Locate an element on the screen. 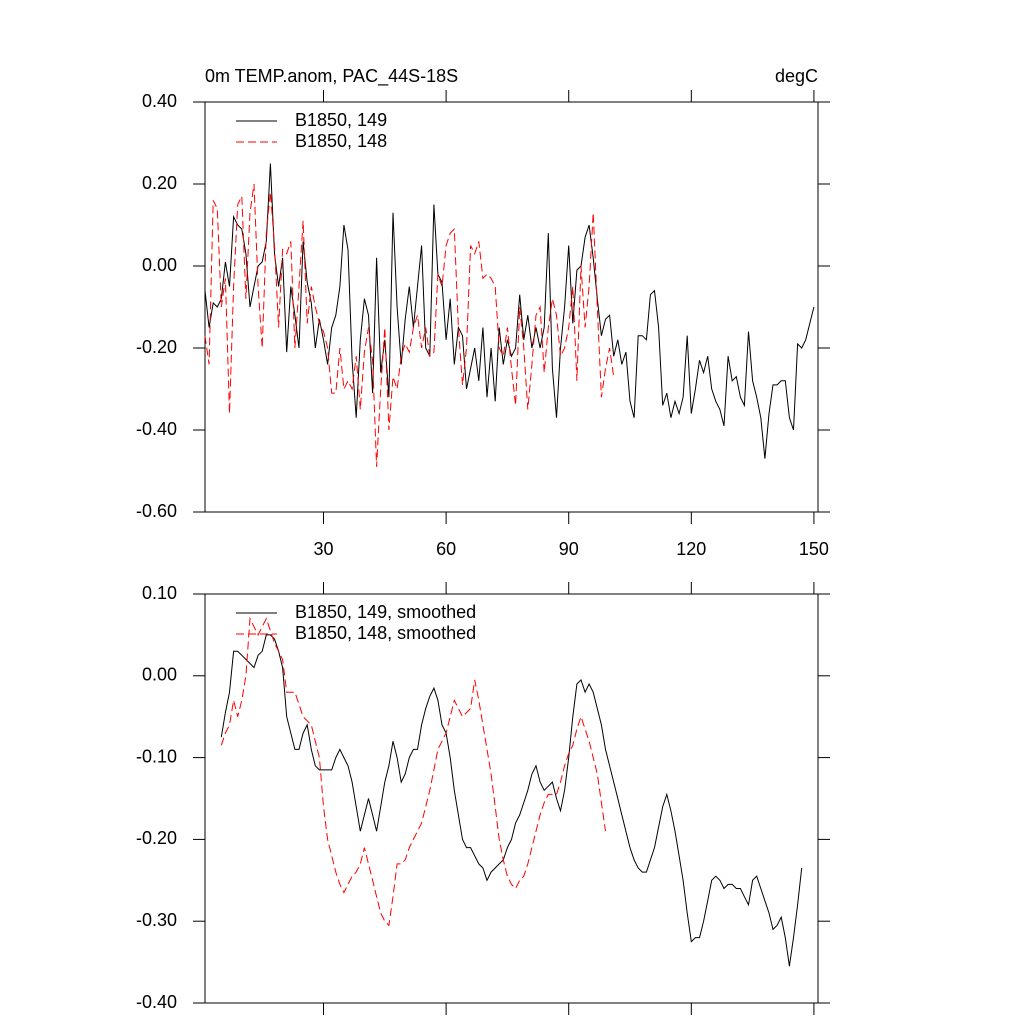  y-tick-label: 0.40 is located at coordinates (159, 101).